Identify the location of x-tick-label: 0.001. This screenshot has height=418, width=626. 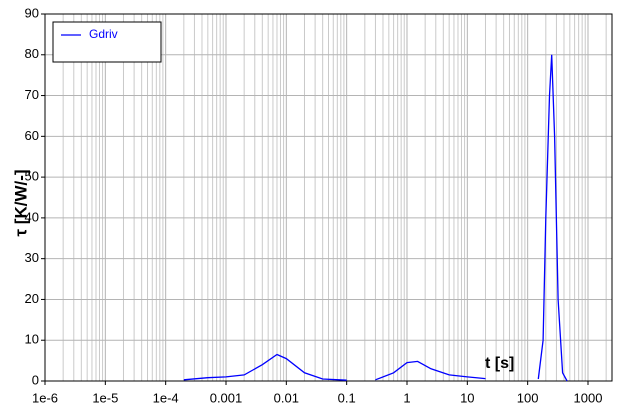
(226, 397).